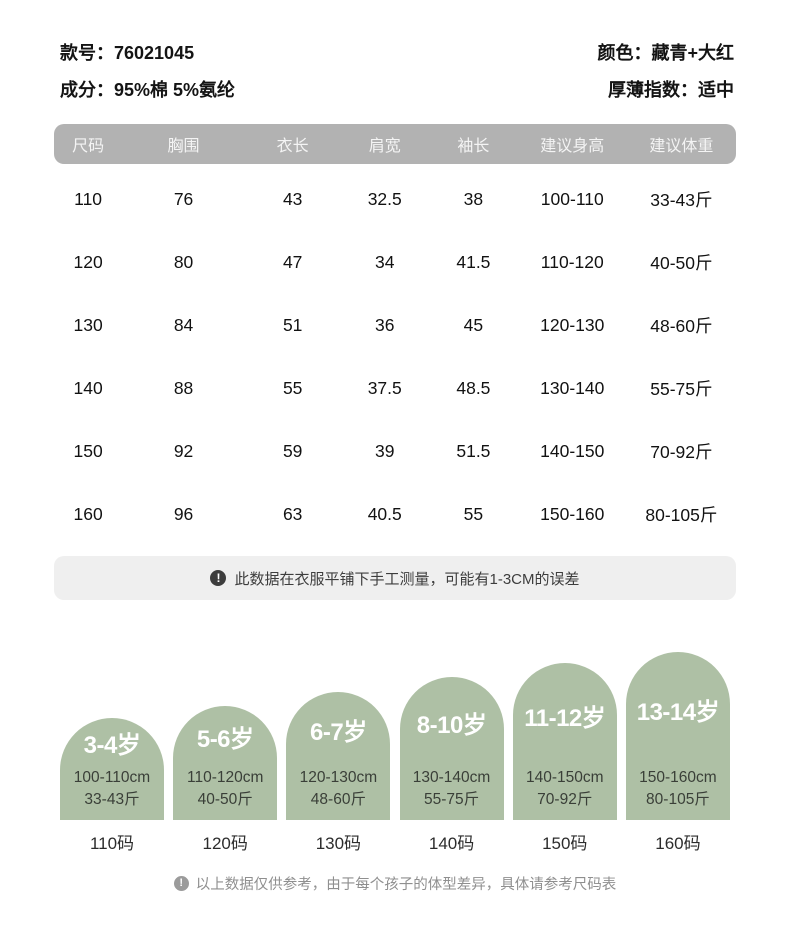 Image resolution: width=790 pixels, height=933 pixels. I want to click on table-row-140: 140 88 55 37.5 48.5 130-140 55-75斤, so click(395, 388).